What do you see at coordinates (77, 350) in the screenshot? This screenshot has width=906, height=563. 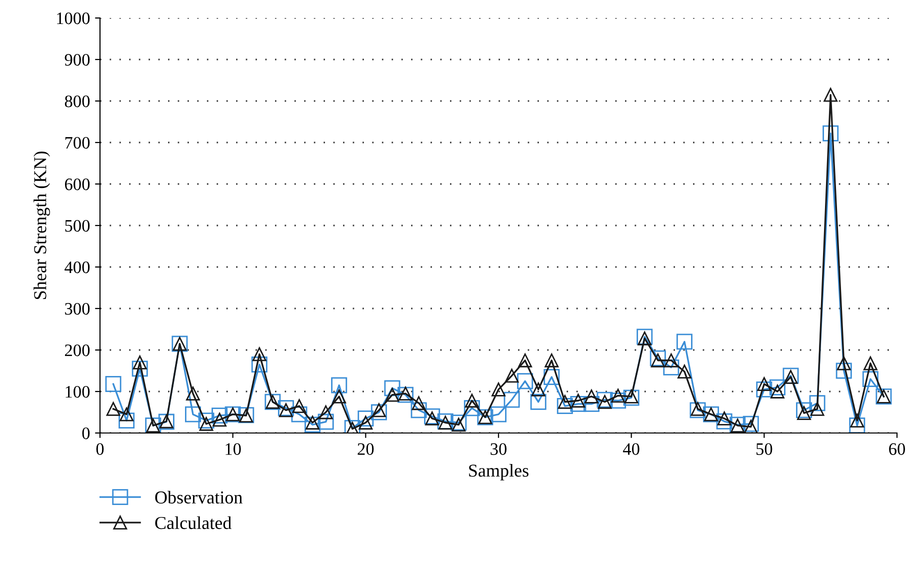 I see `y-tick-label: 200` at bounding box center [77, 350].